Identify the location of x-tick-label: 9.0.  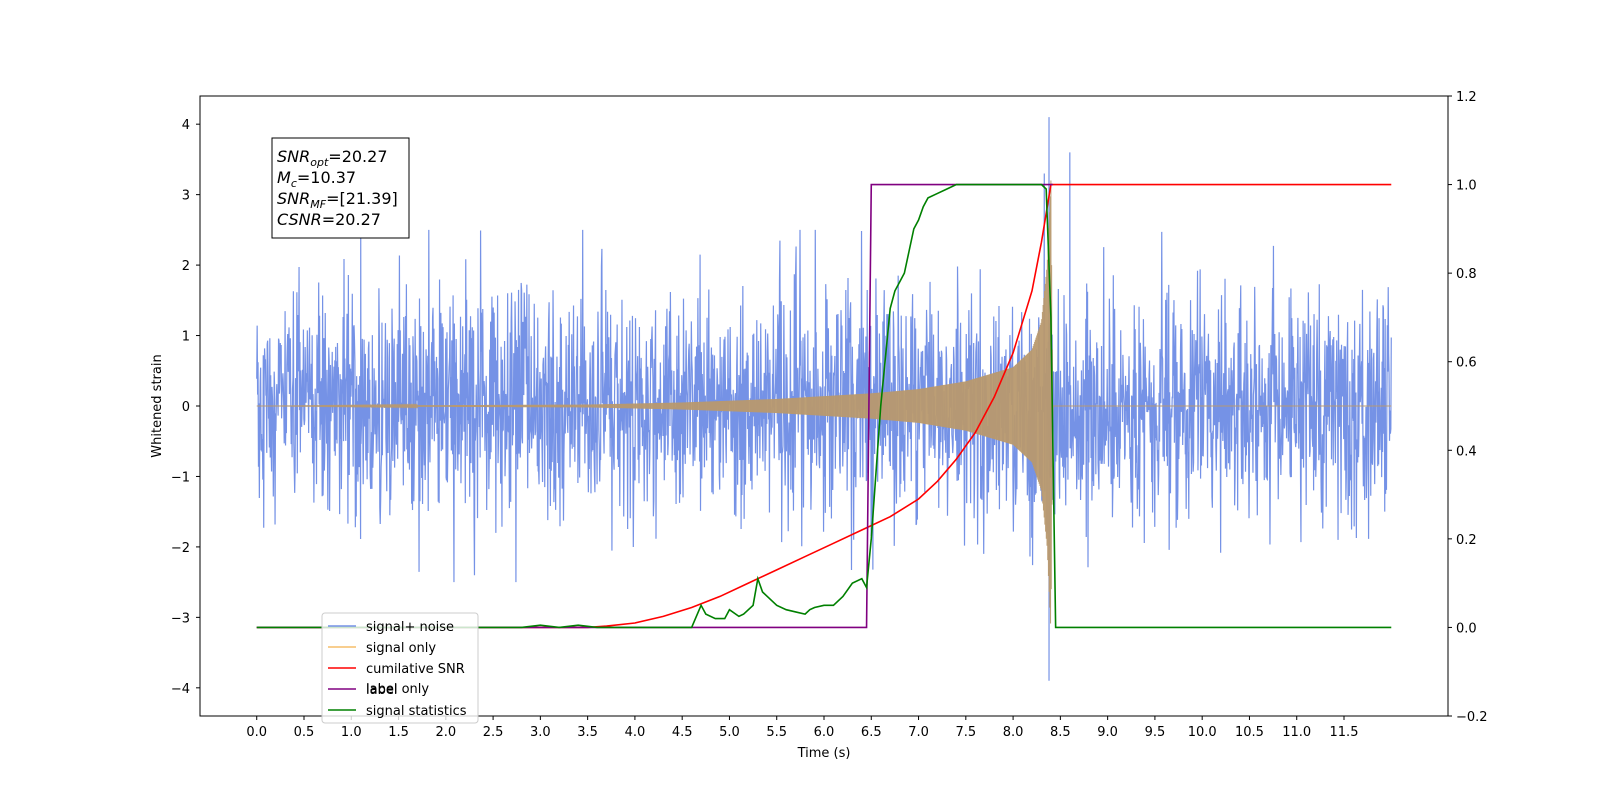
(1107, 732).